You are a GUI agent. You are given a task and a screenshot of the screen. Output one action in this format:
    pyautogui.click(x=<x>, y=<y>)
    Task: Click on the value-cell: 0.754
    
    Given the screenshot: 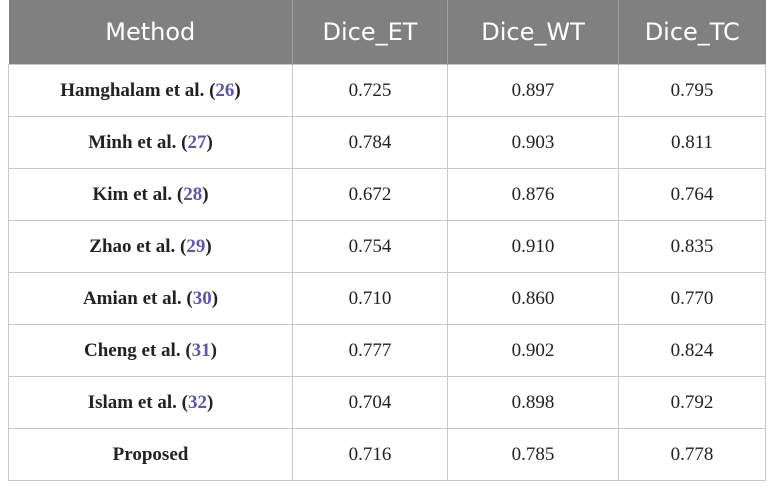 What is the action you would take?
    pyautogui.click(x=370, y=246)
    